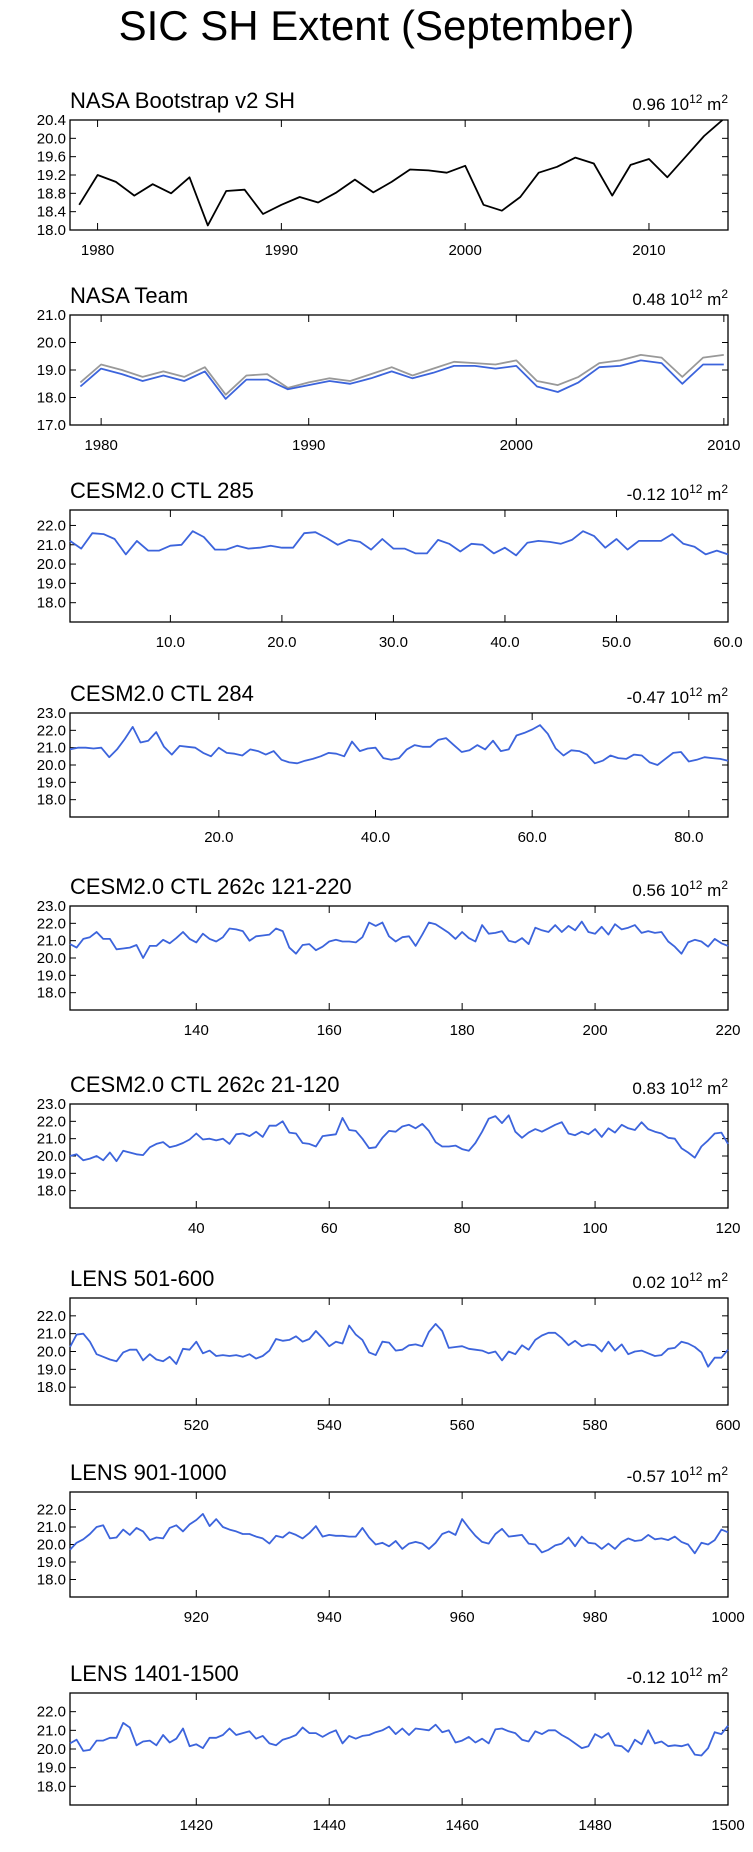 The height and width of the screenshot is (1852, 753). What do you see at coordinates (170, 642) in the screenshot?
I see `x-tick-label: 10.0` at bounding box center [170, 642].